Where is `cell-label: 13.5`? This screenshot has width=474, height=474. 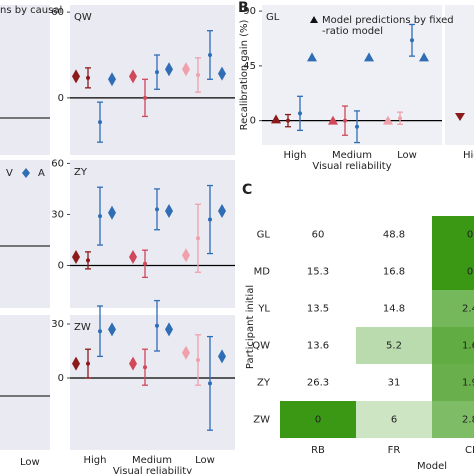 cell-label: 13.5 is located at coordinates (318, 309).